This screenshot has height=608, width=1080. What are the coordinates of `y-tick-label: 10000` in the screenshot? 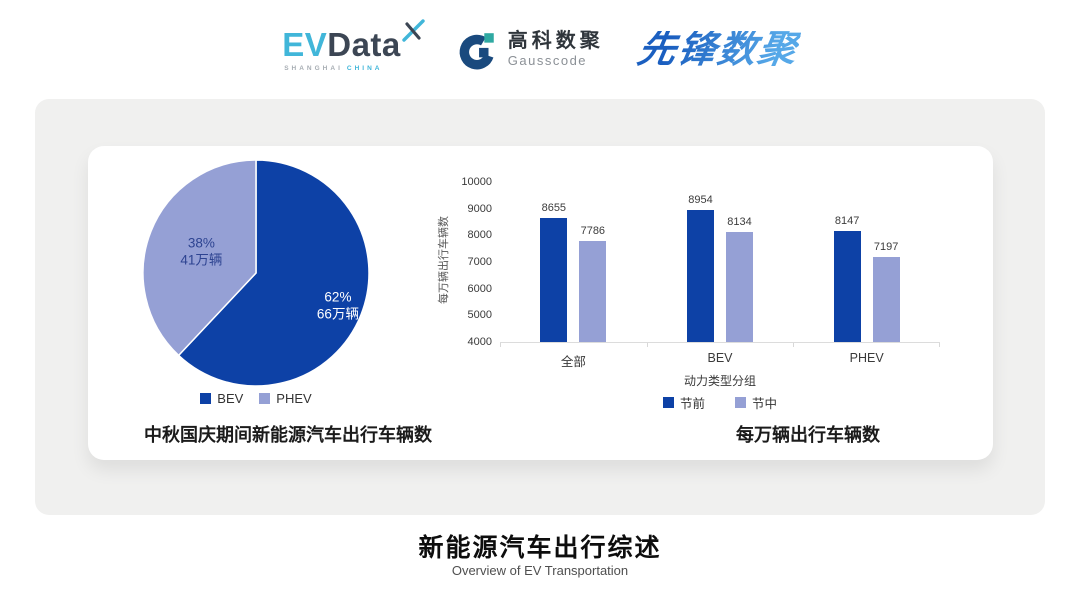 It's located at (476, 182).